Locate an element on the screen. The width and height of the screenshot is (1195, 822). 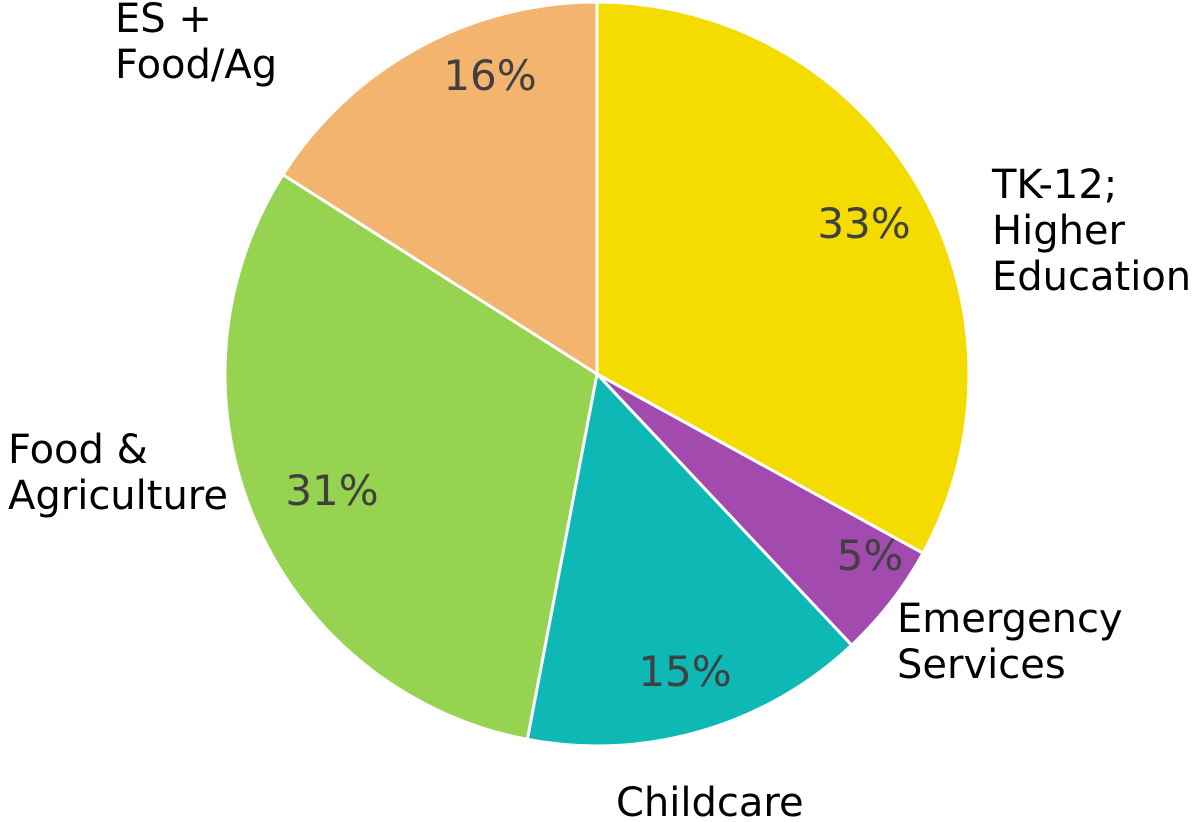
slice-name-label-3: Food & Agriculture is located at coordinates (118, 473).